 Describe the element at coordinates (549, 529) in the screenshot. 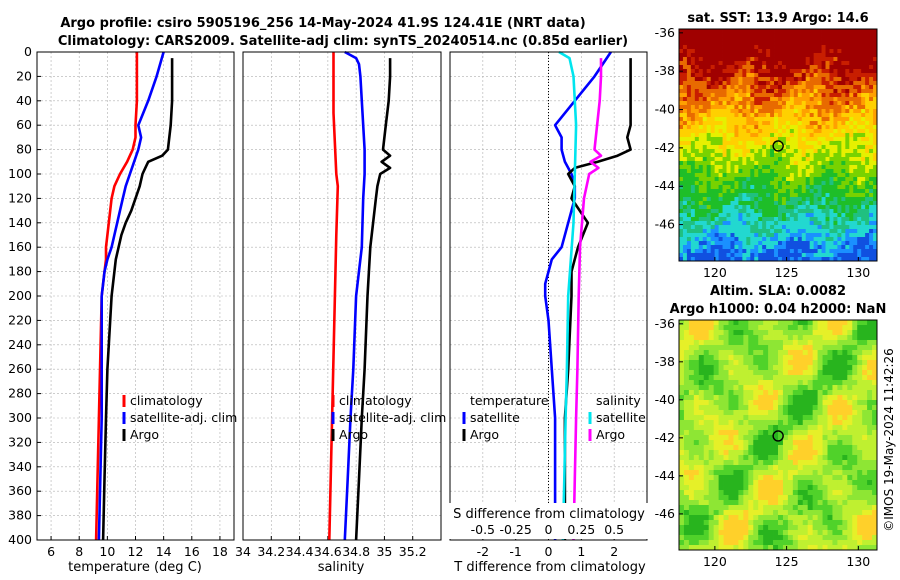

I see `s-axis-tick-label: 0` at that location.